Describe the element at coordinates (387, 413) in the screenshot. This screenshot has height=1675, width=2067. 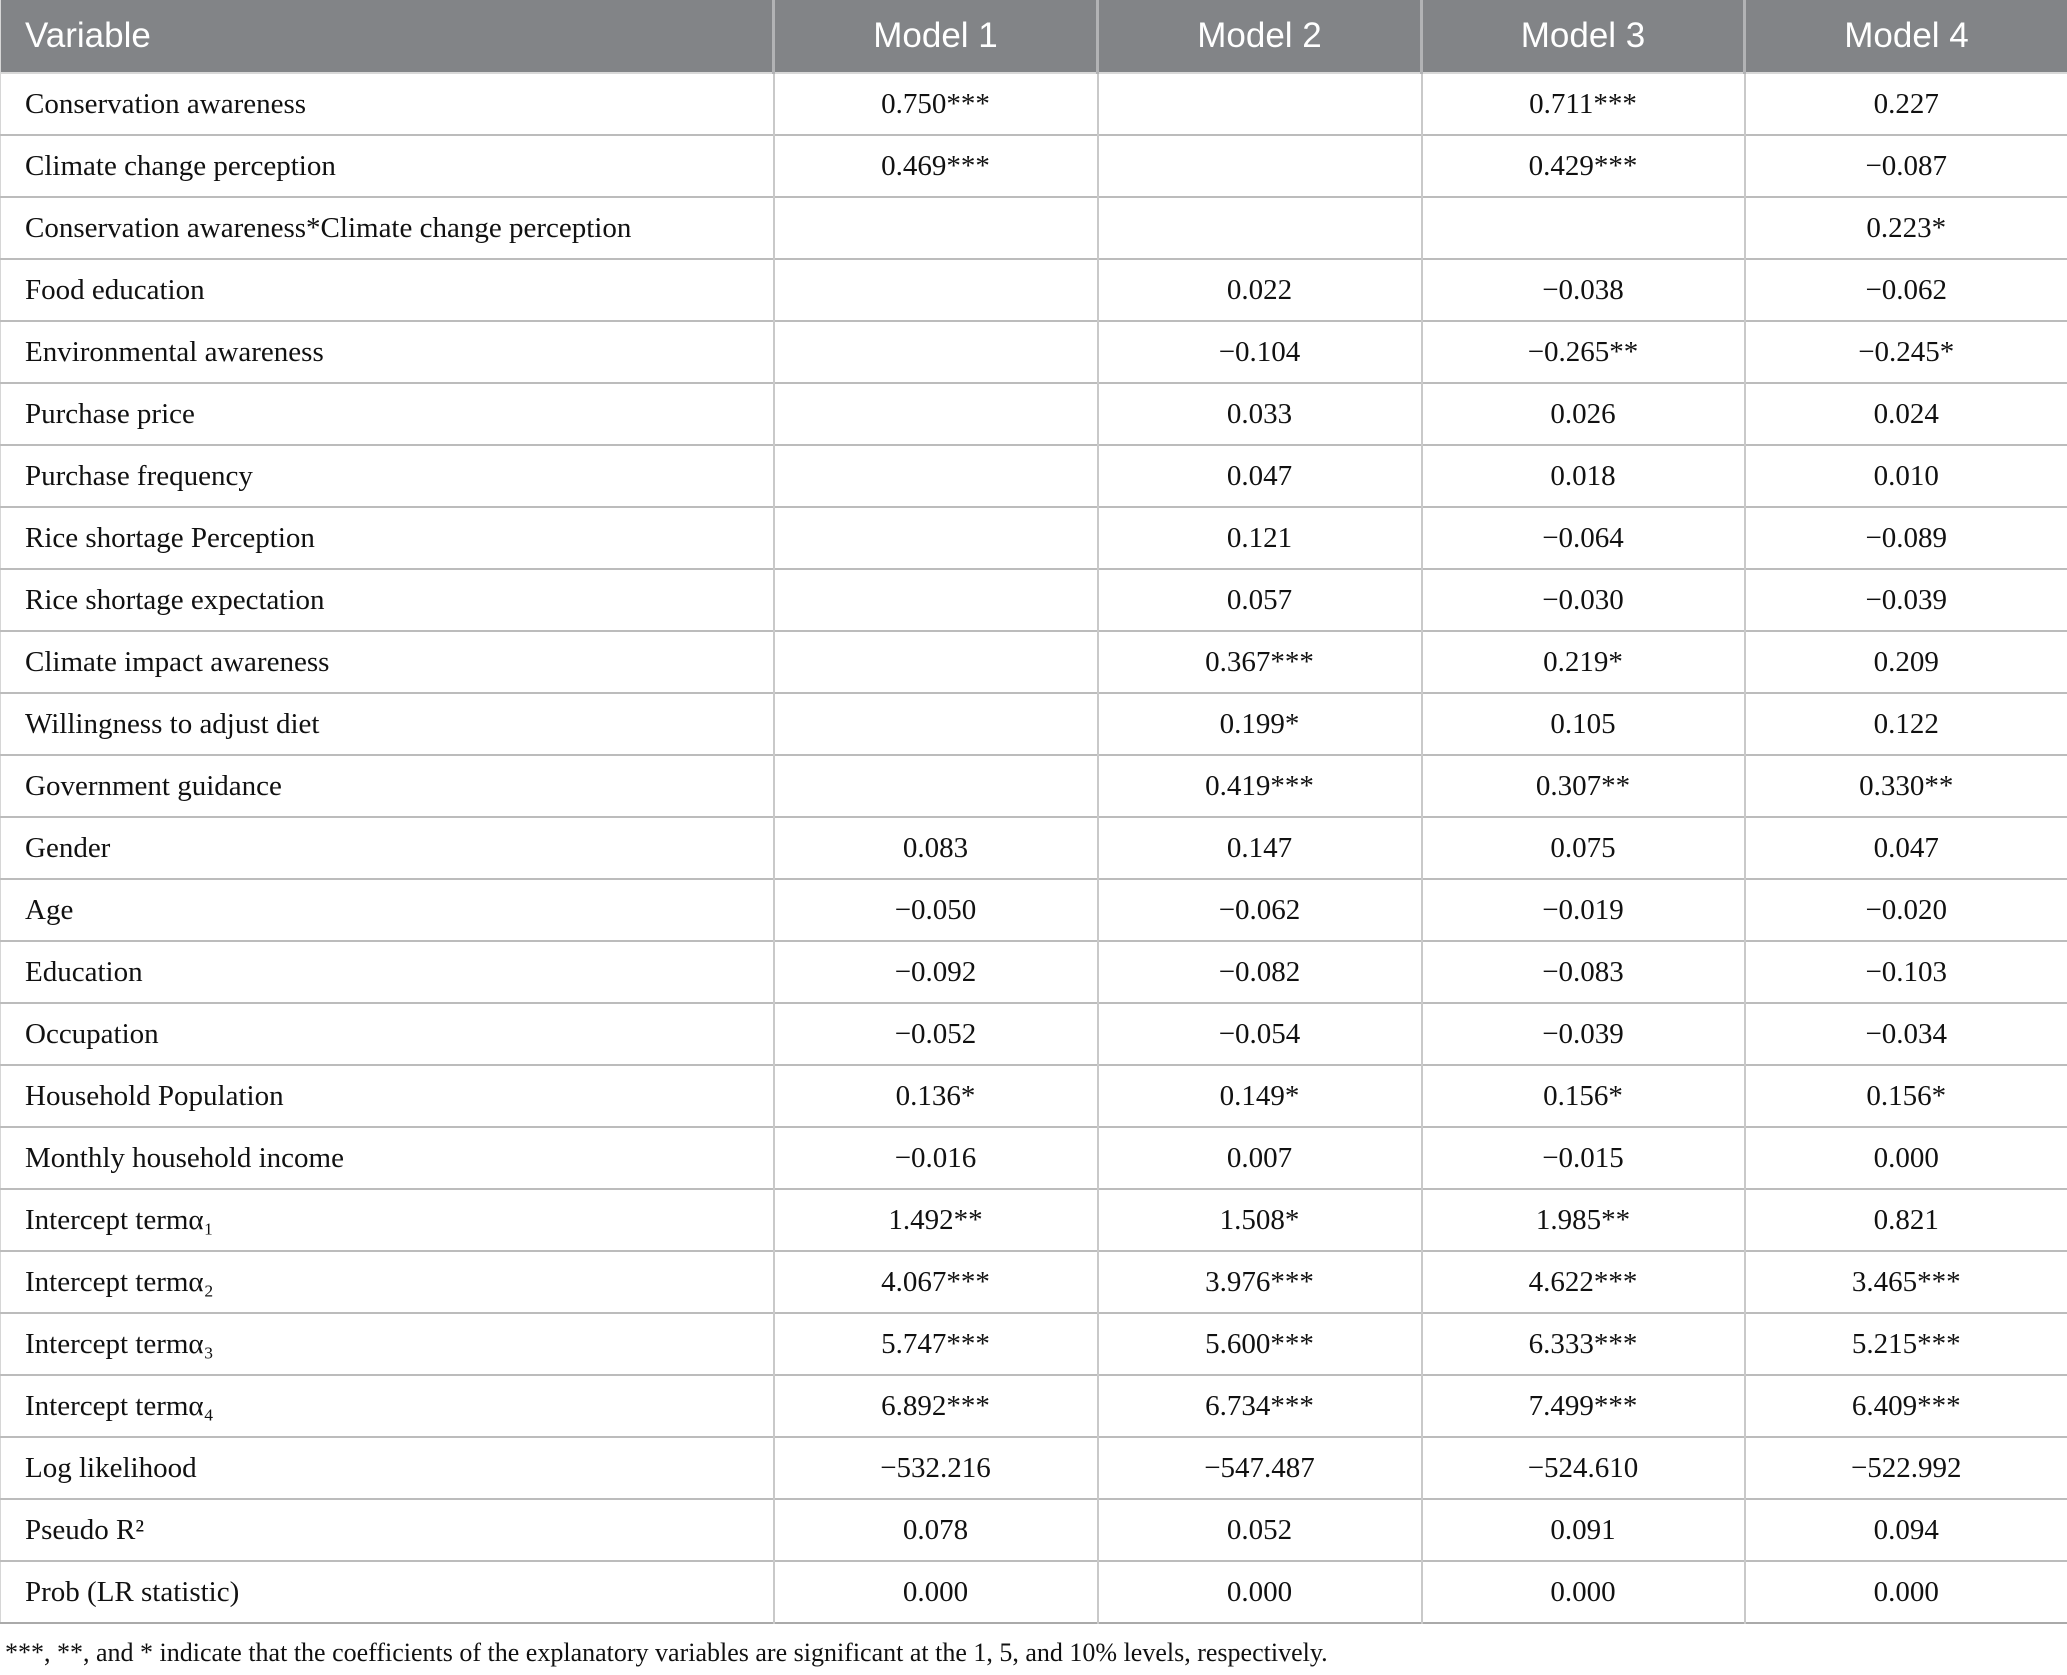
I see `variable-cell: Purchase price` at that location.